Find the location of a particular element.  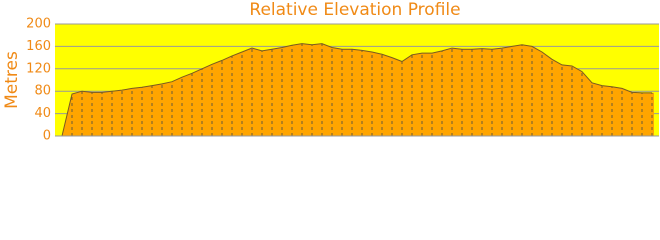

y-axis-label: Metres is located at coordinates (12, 80).